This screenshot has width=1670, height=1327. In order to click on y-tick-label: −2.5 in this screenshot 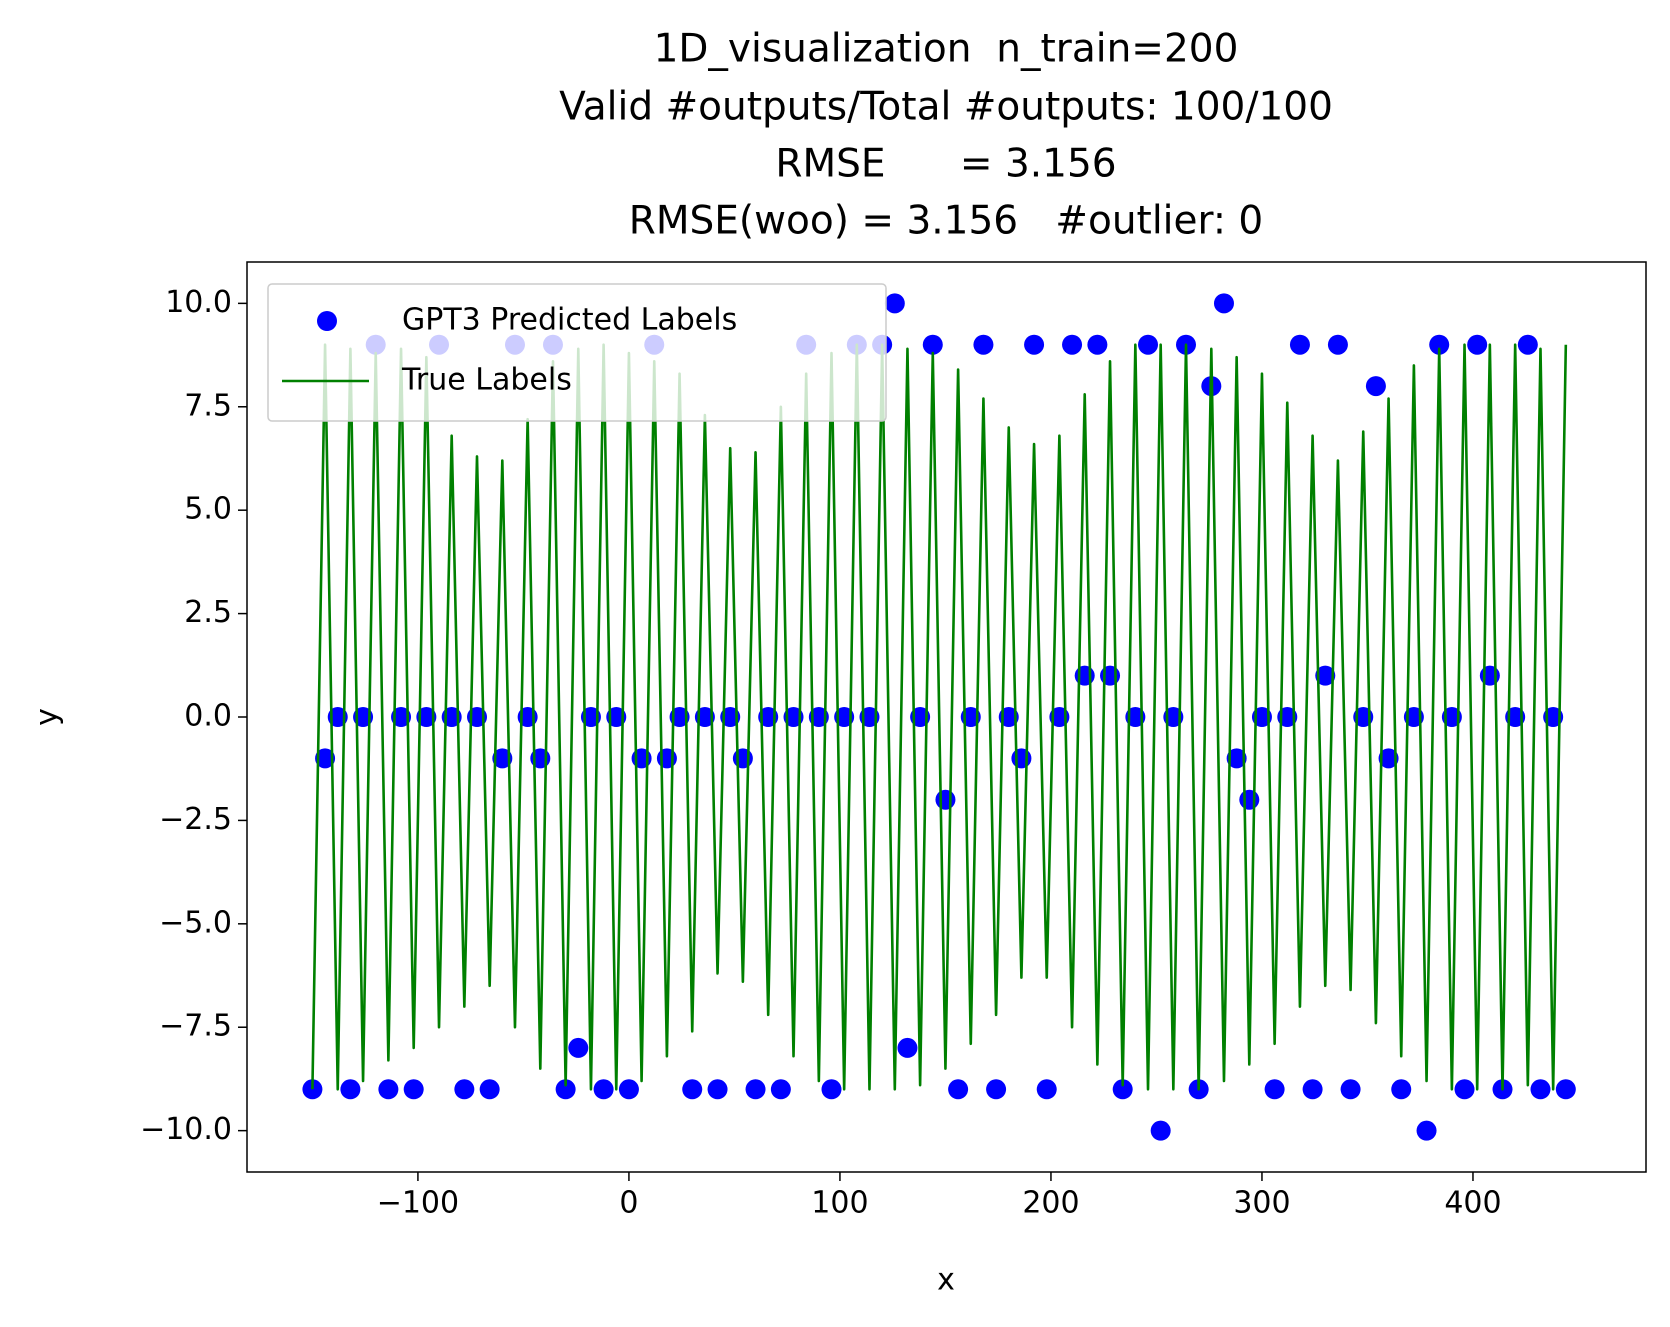, I will do `click(195, 819)`.